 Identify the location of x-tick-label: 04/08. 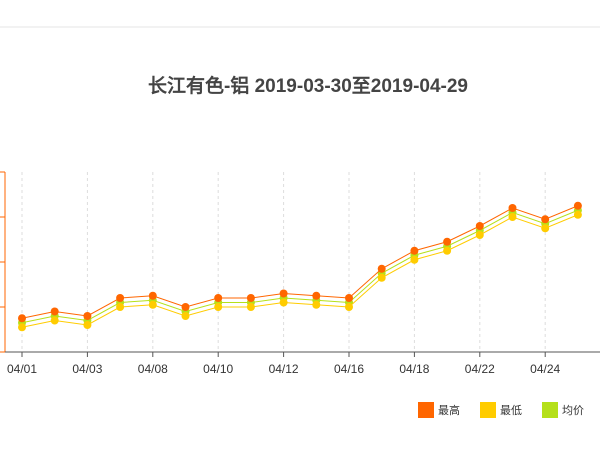
(153, 369).